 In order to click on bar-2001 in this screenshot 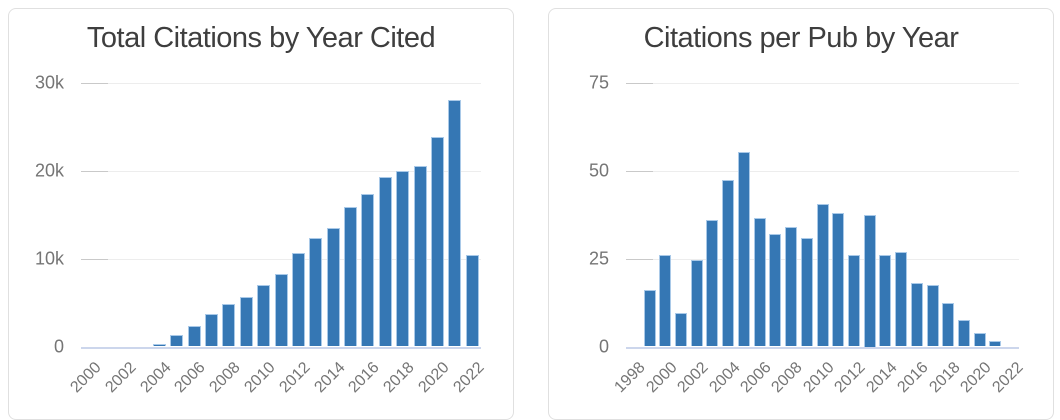, I will do `click(681, 330)`.